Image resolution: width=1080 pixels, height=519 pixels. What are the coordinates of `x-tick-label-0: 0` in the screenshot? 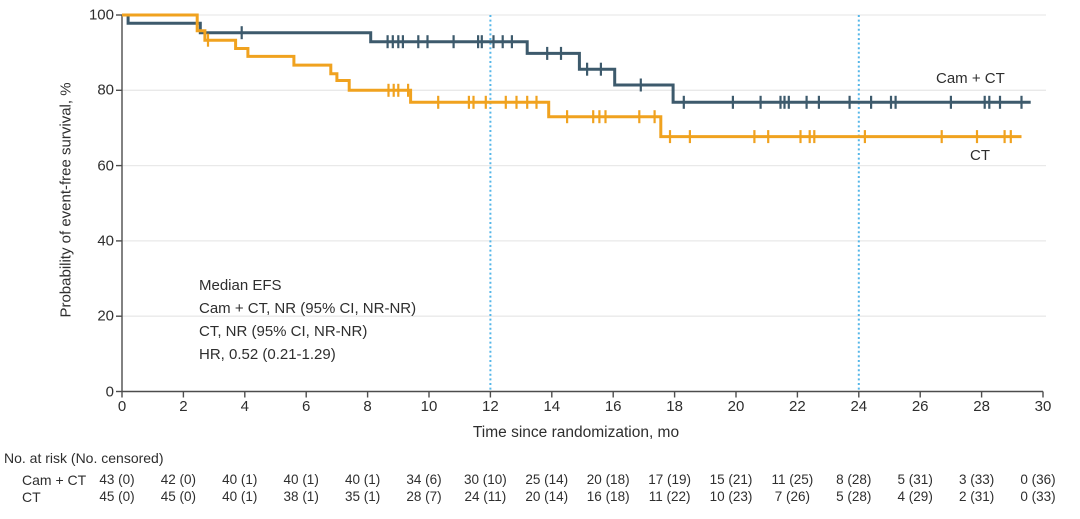 It's located at (122, 406).